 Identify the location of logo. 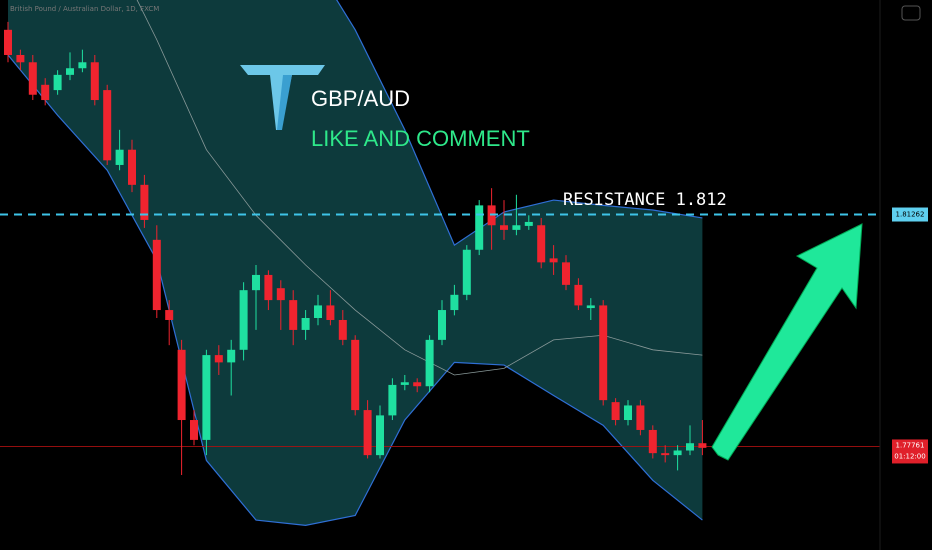
(282, 97).